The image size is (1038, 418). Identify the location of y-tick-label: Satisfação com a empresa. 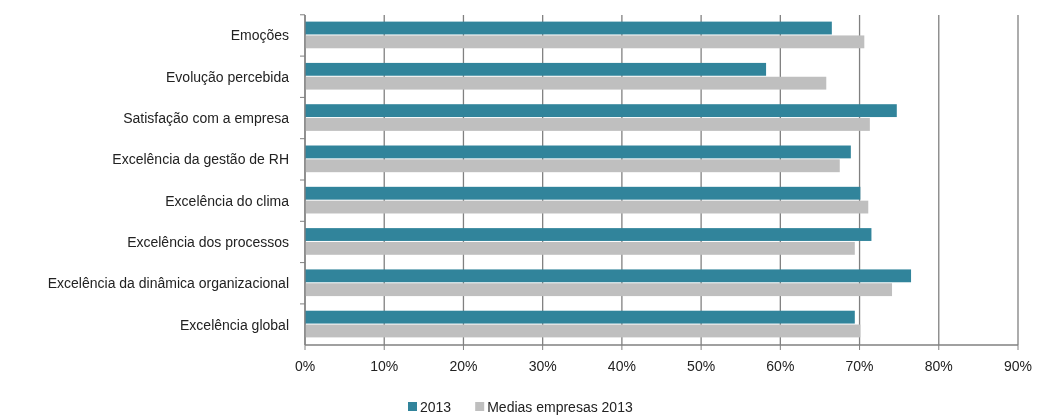
(206, 118).